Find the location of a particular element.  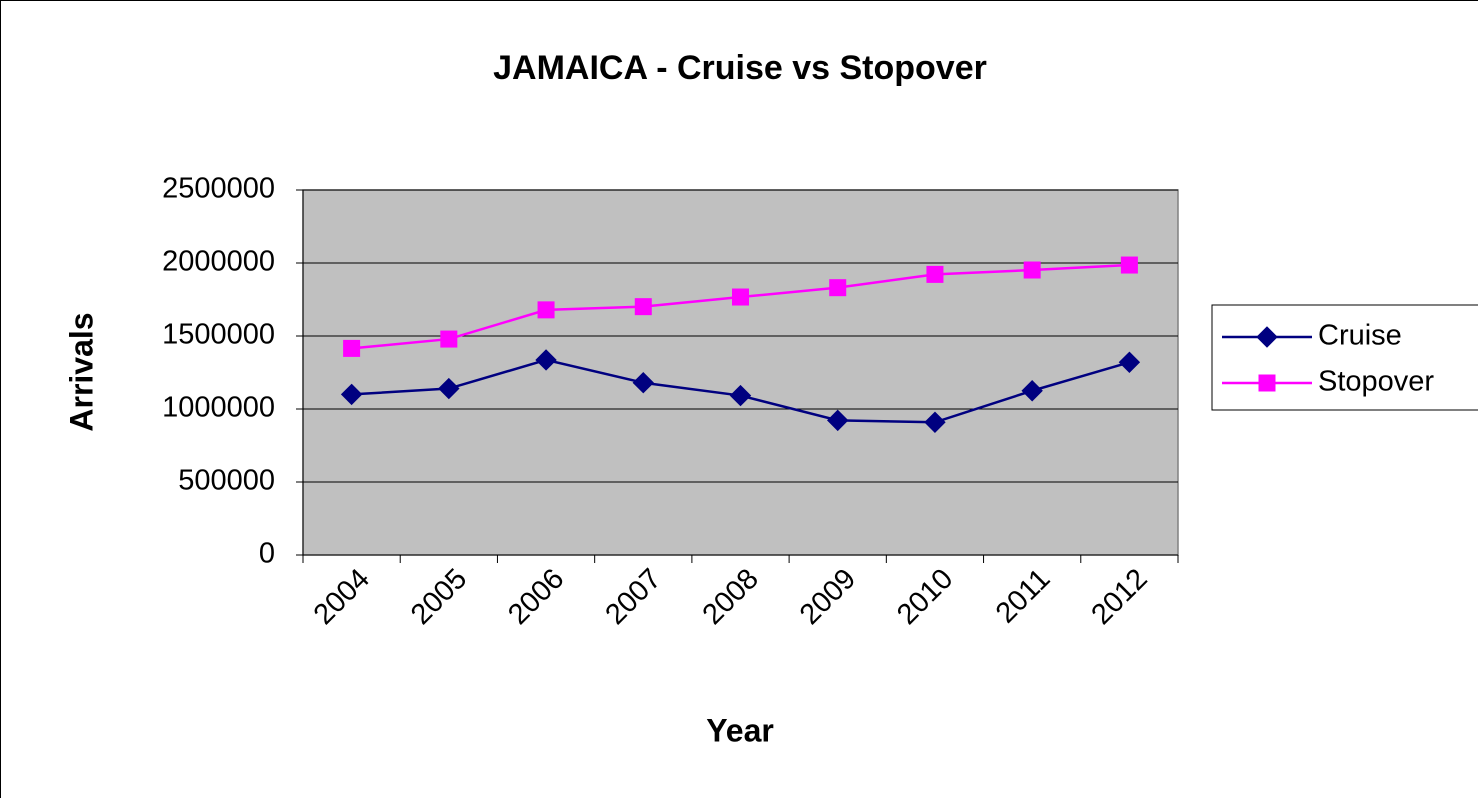

chart-title: JAMAICA - Cruise vs Stopover is located at coordinates (740, 68).